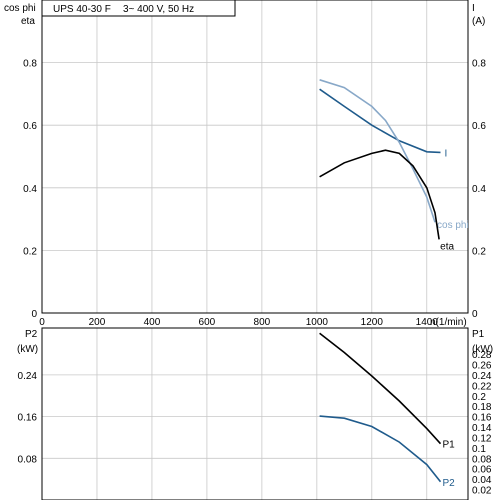 This screenshot has height=500, width=500. I want to click on right-axis-label-p1-unit: (kW), so click(482, 349).